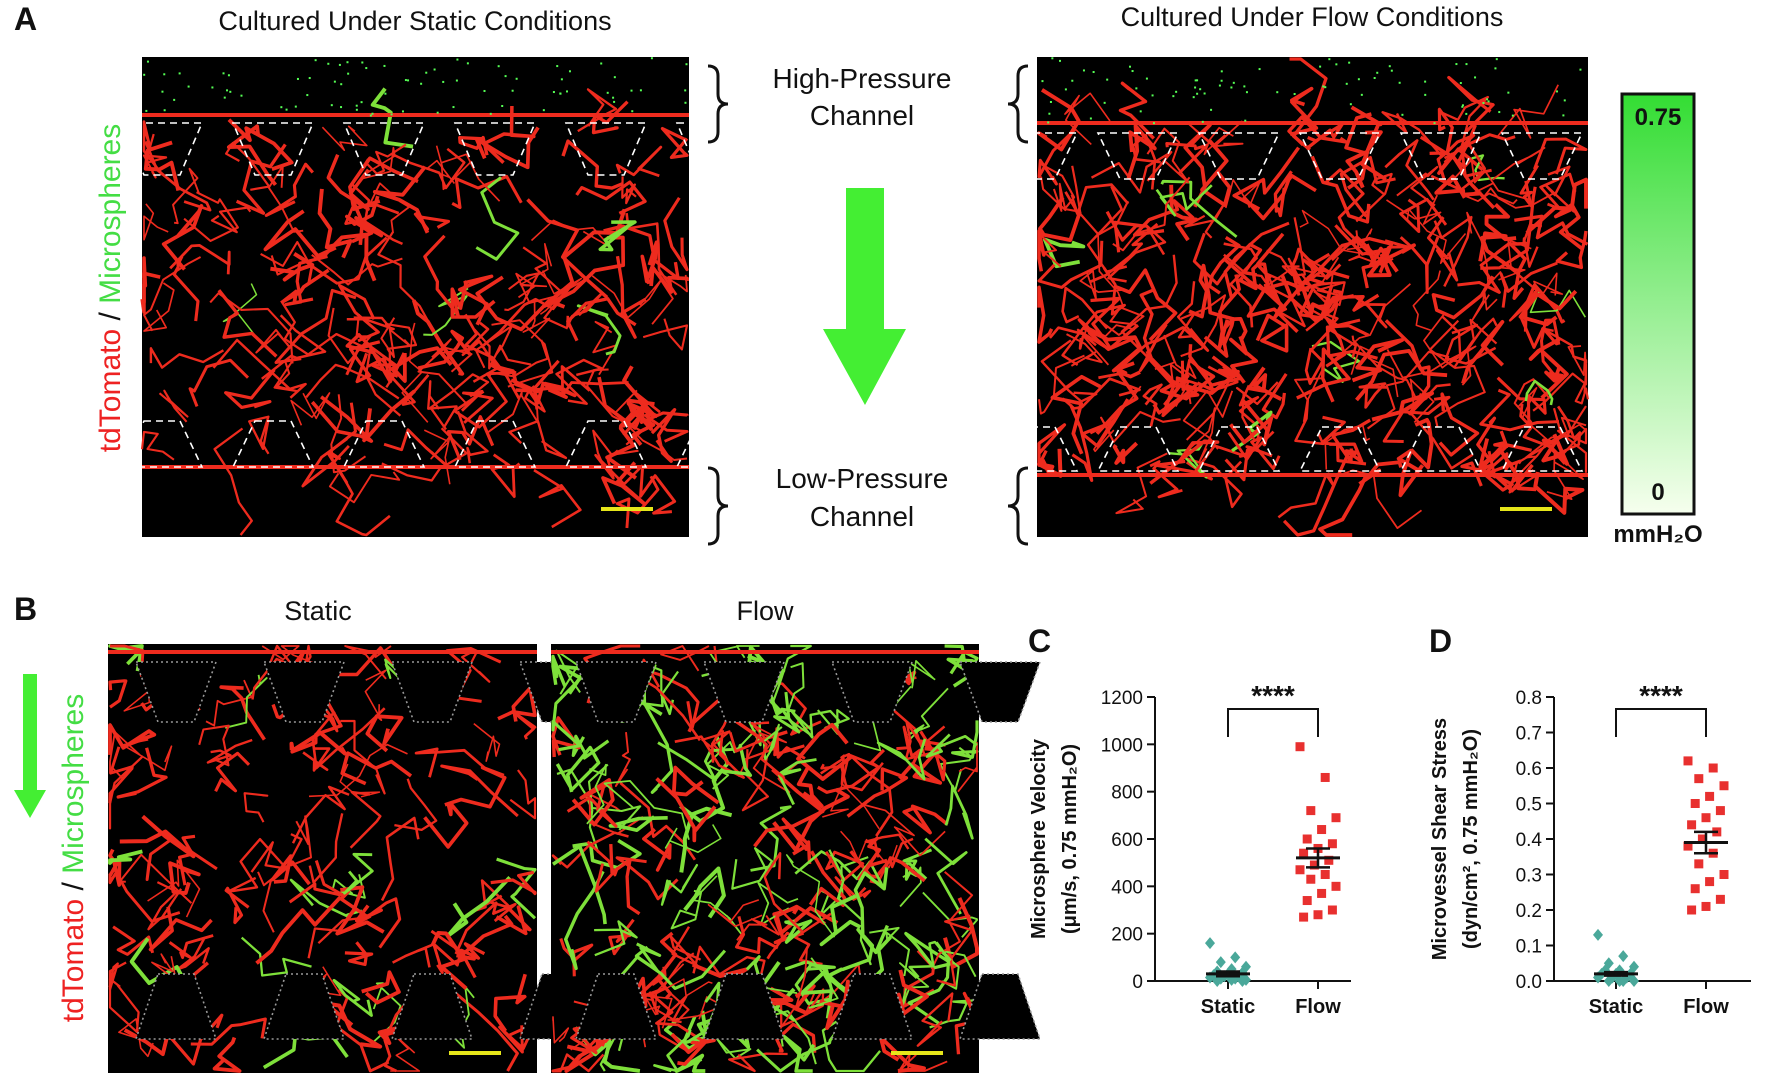 The image size is (1772, 1081). Describe the element at coordinates (917, 1053) in the screenshot. I see `scale-bar` at that location.